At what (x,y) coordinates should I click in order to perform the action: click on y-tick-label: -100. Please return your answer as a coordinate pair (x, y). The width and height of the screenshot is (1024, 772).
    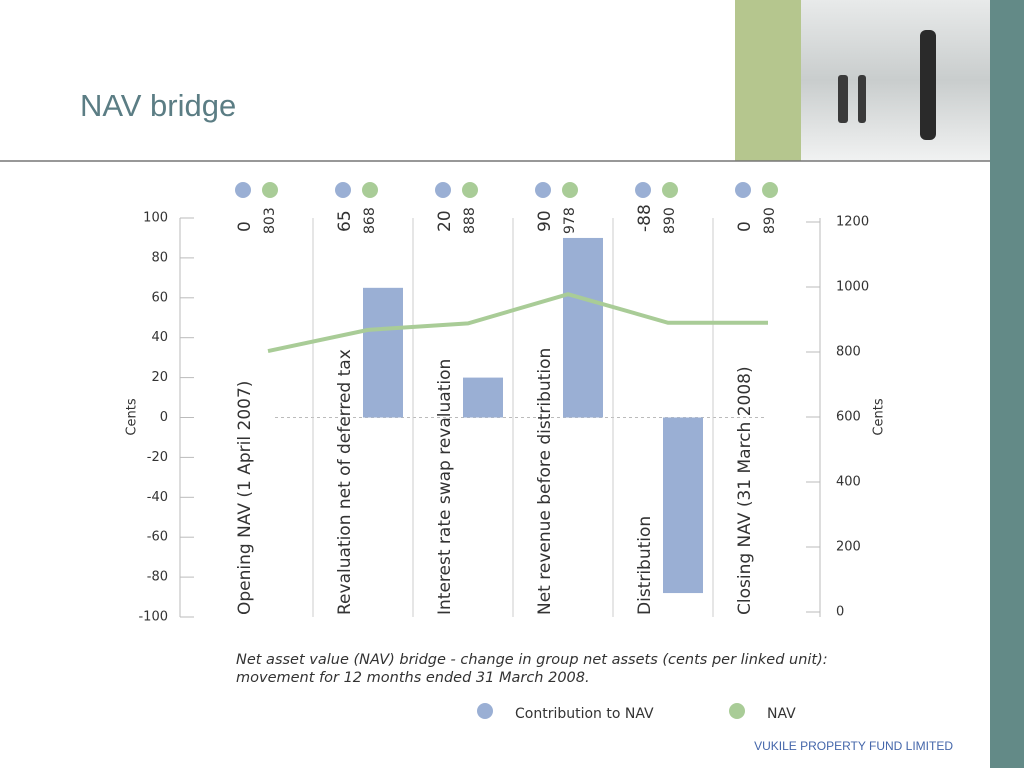
    Looking at the image, I should click on (153, 617).